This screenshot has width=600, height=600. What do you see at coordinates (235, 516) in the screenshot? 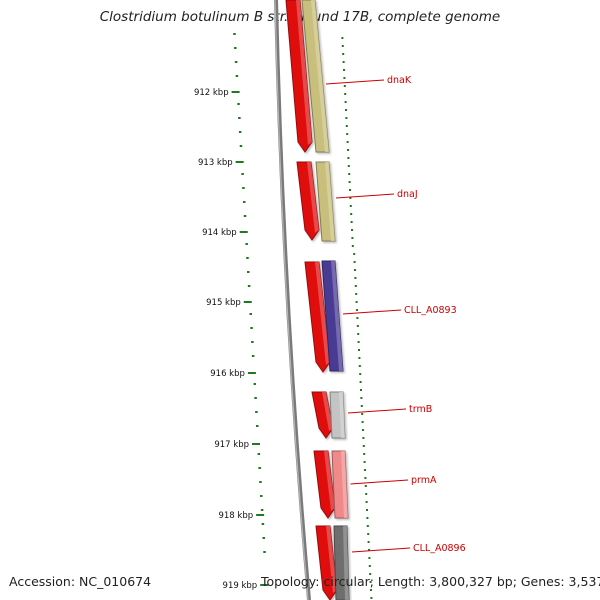
I see `ruler-tick-label: 918 kbp` at bounding box center [235, 516].